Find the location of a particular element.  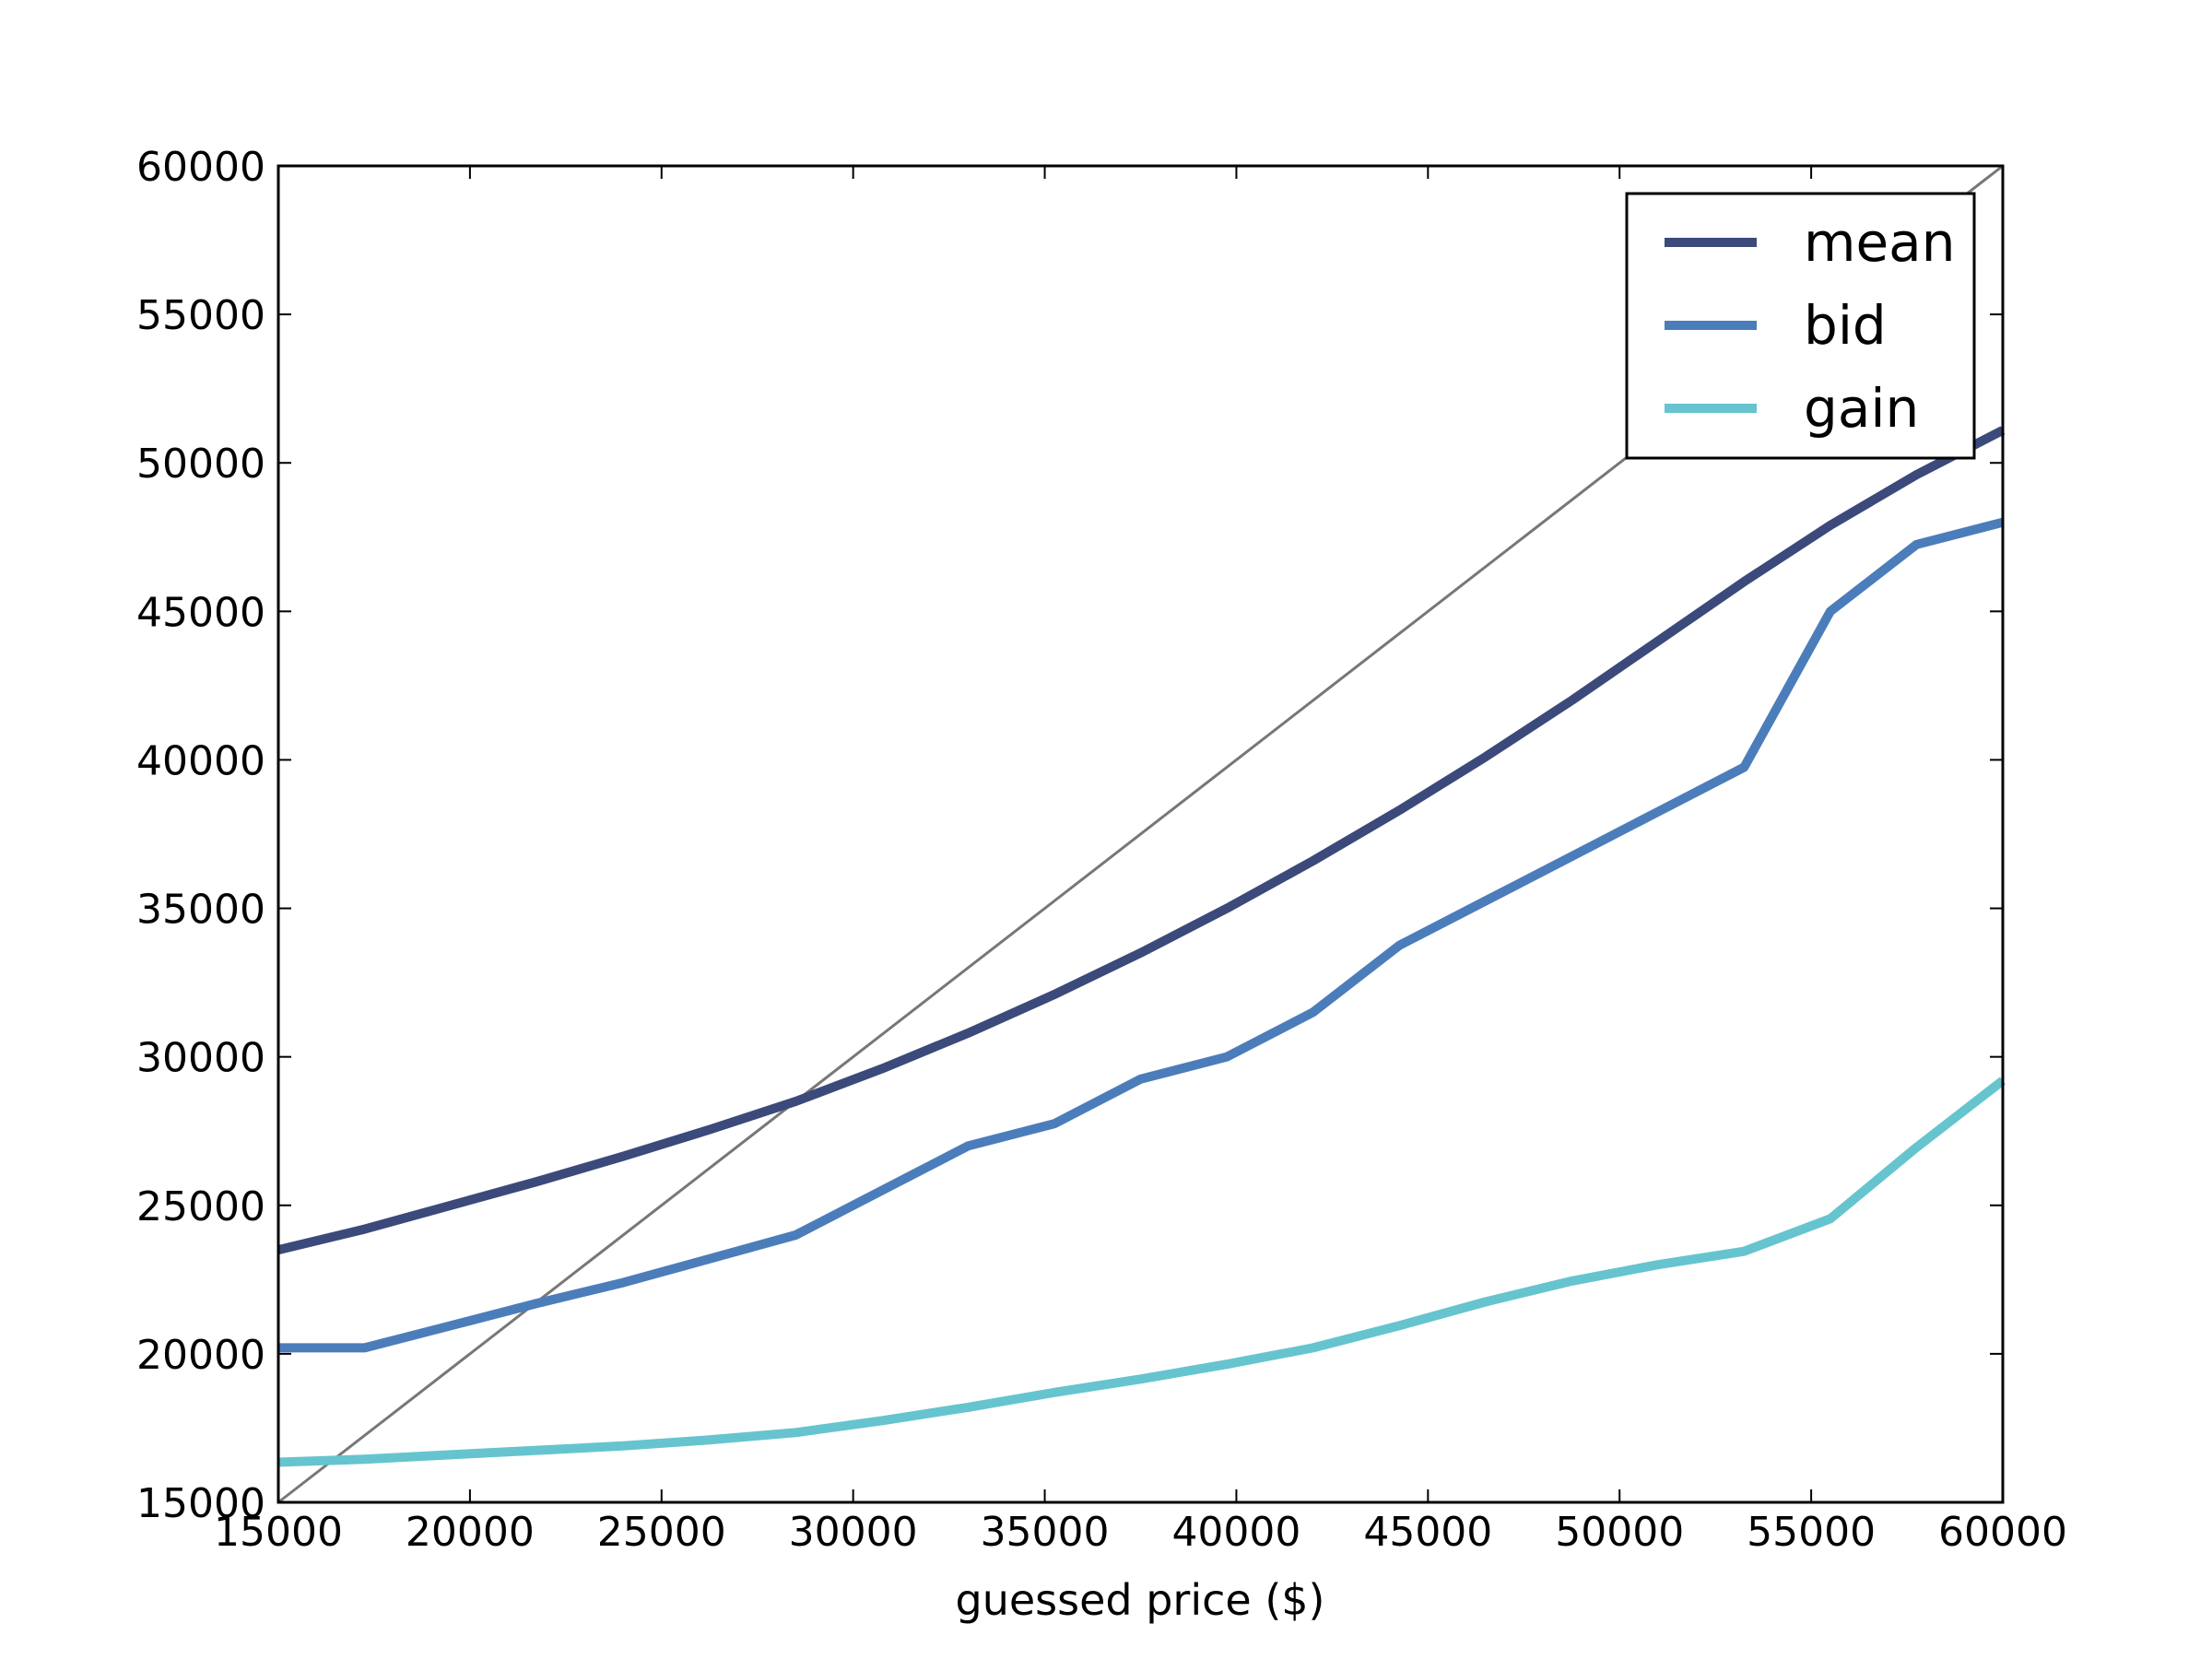

y-tick-label: 40000 is located at coordinates (200, 760).